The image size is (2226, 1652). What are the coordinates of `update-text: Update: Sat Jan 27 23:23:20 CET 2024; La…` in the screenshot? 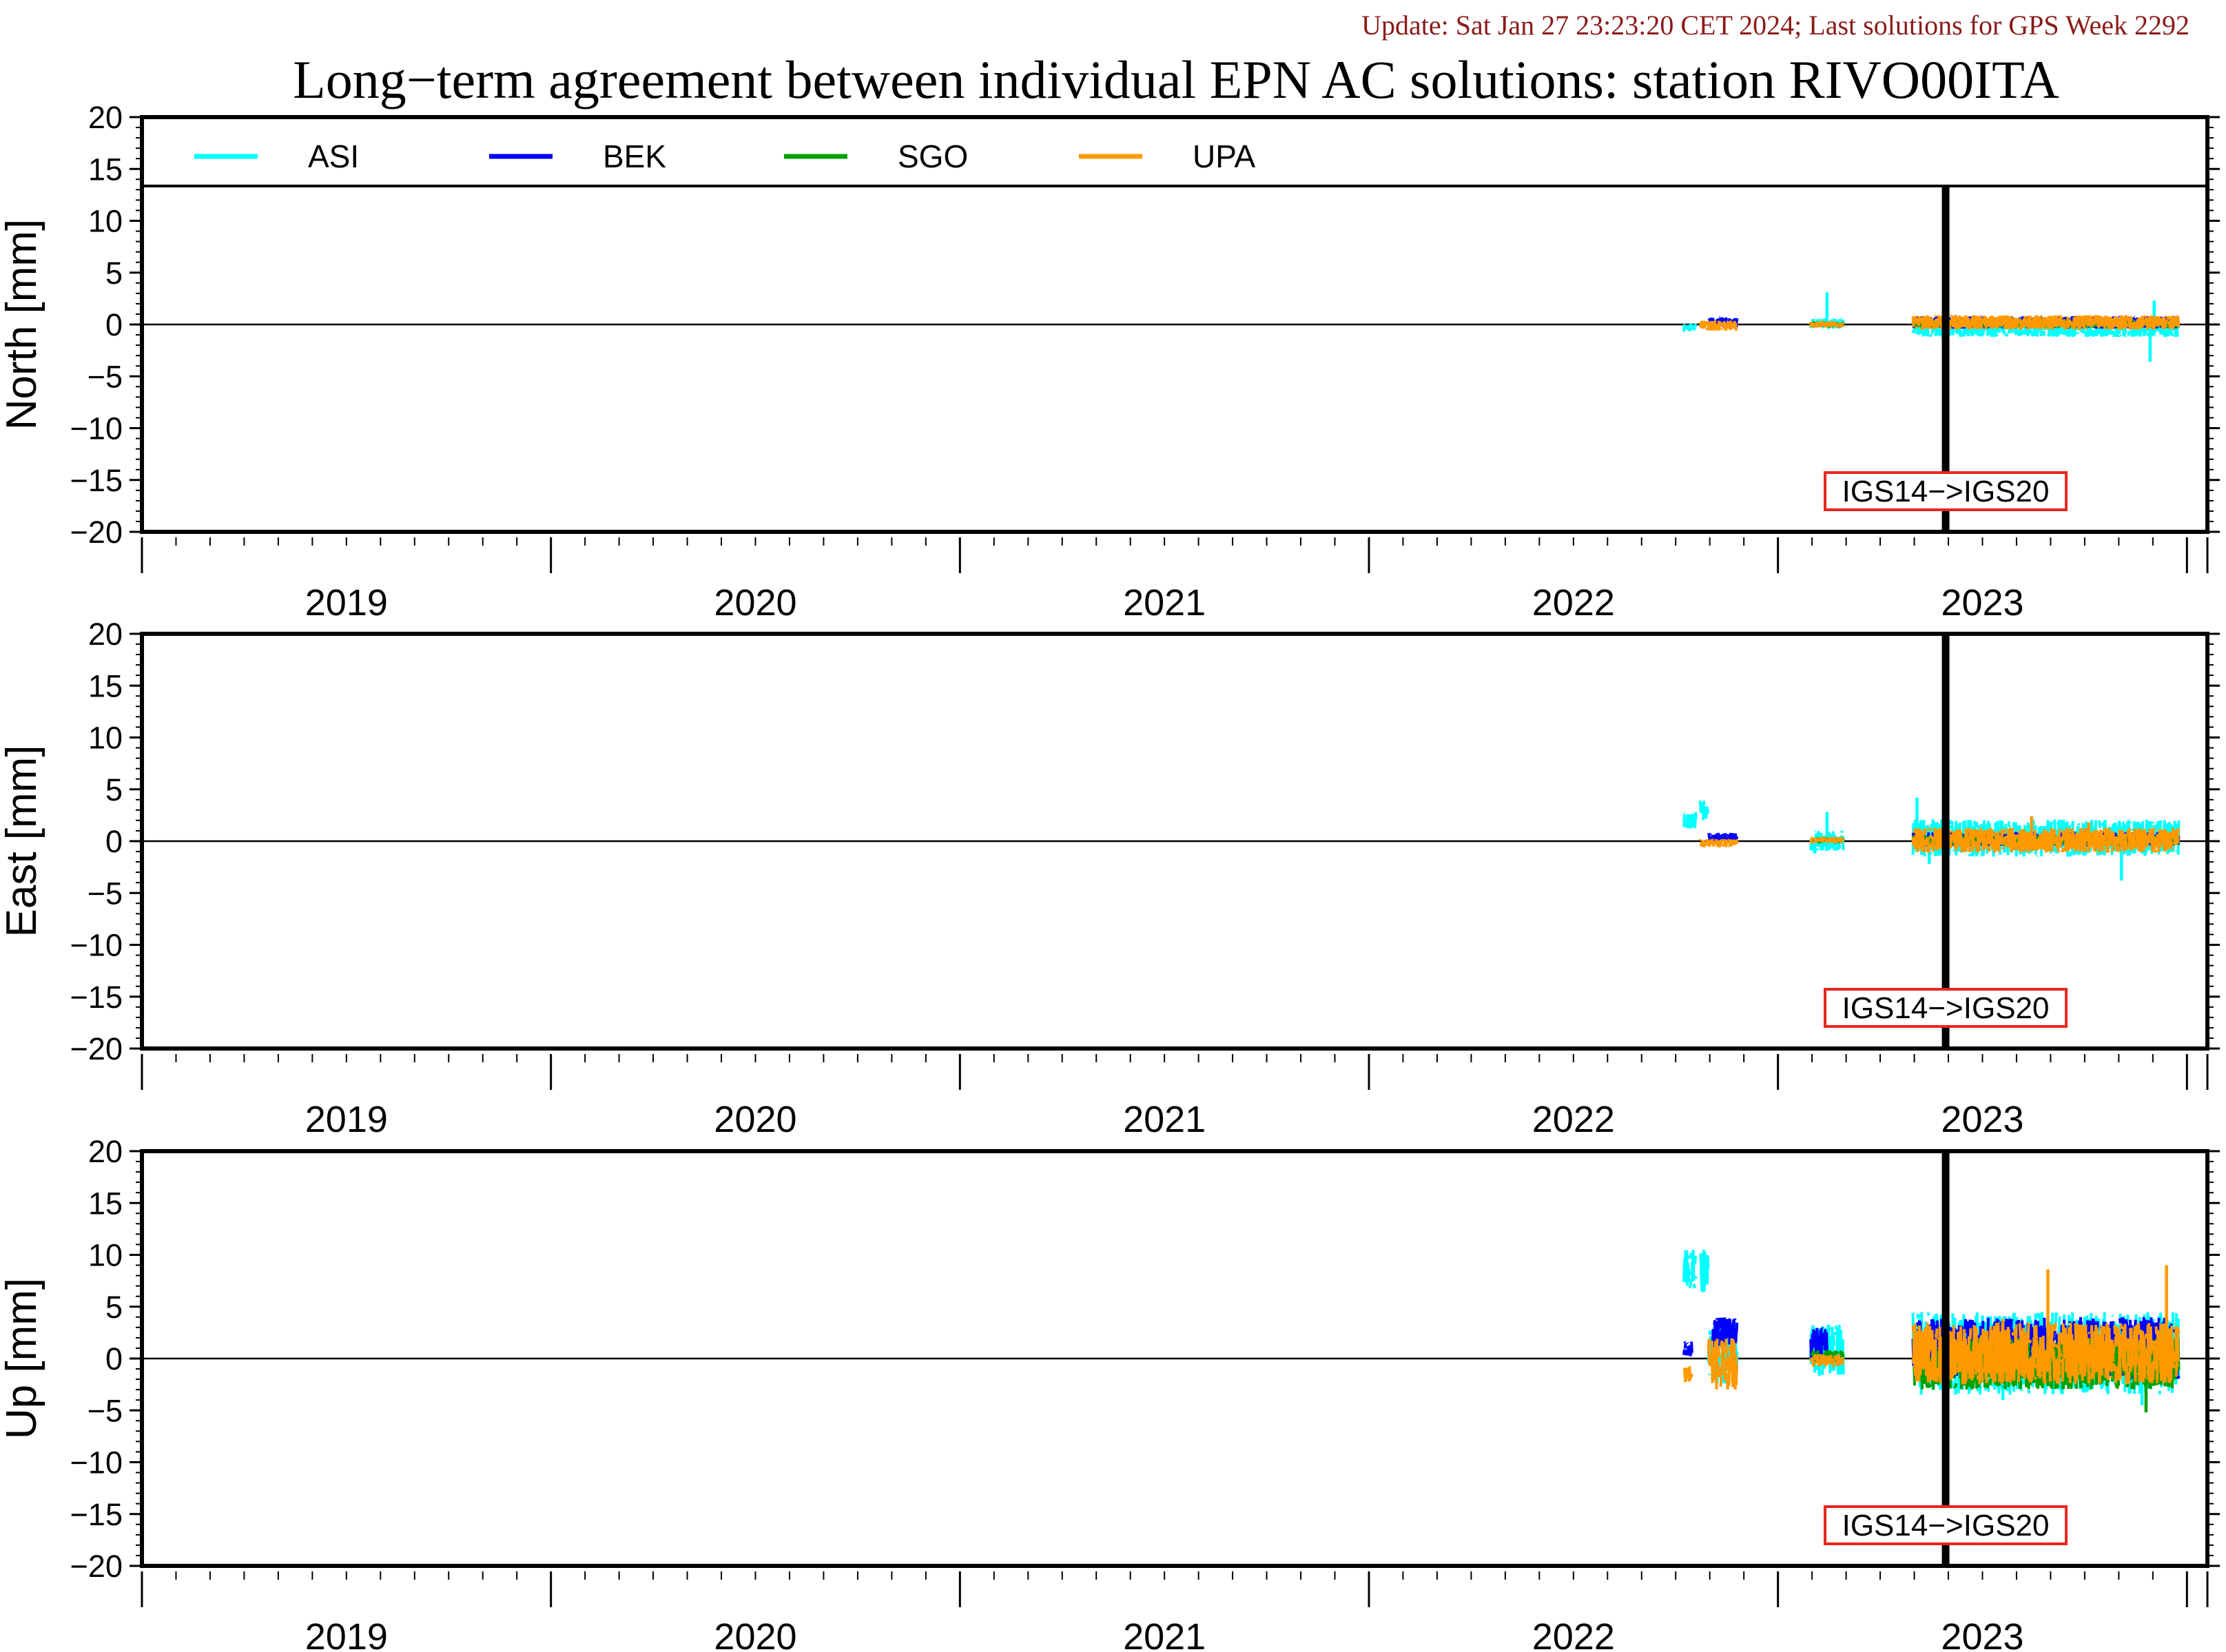 It's located at (1775, 25).